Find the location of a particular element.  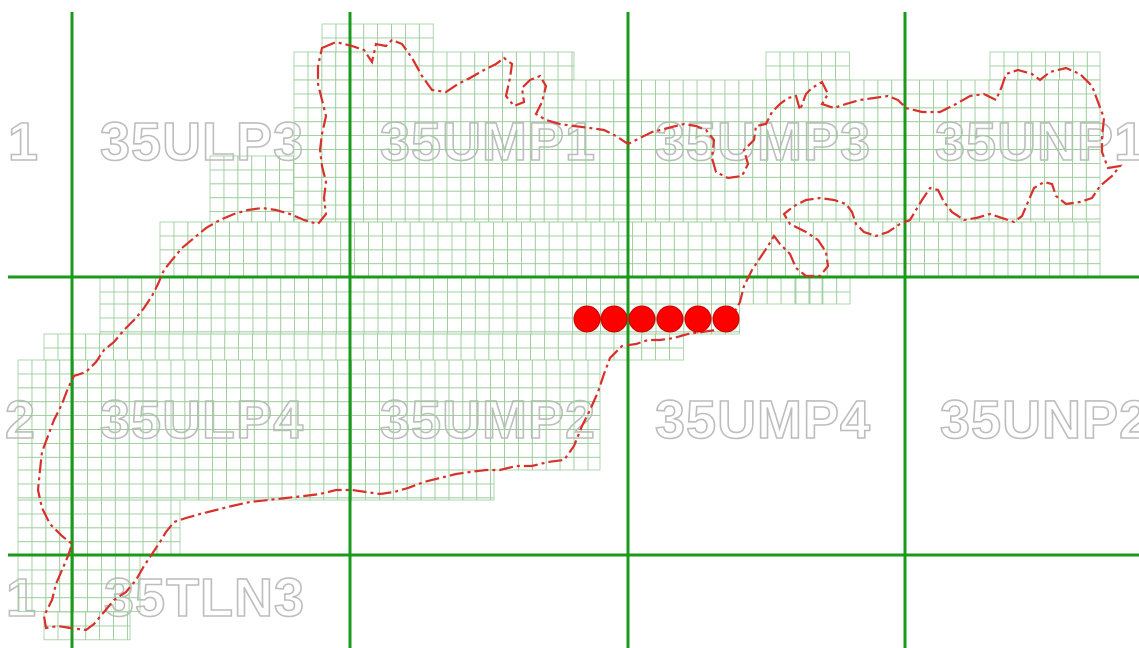

point-markers is located at coordinates (656, 319).